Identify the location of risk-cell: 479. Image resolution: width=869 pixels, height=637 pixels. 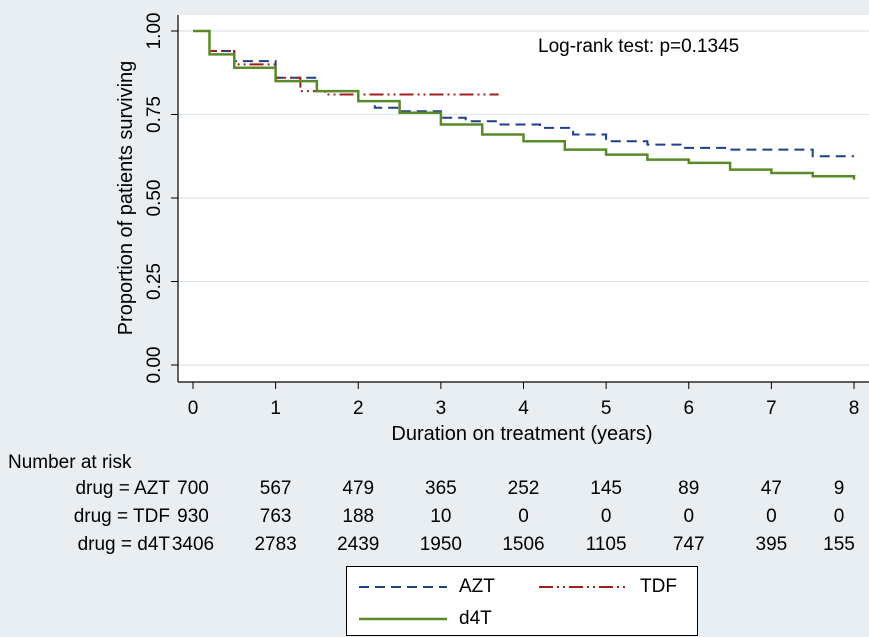
(358, 488).